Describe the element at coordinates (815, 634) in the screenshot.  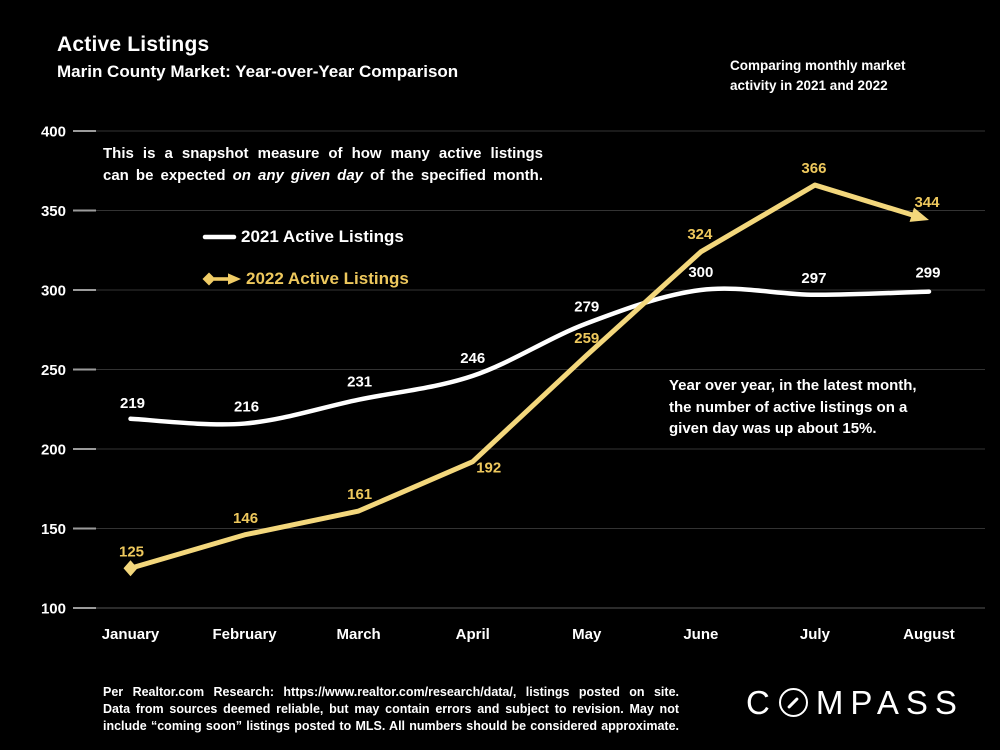
I see `x-axis-label: July` at that location.